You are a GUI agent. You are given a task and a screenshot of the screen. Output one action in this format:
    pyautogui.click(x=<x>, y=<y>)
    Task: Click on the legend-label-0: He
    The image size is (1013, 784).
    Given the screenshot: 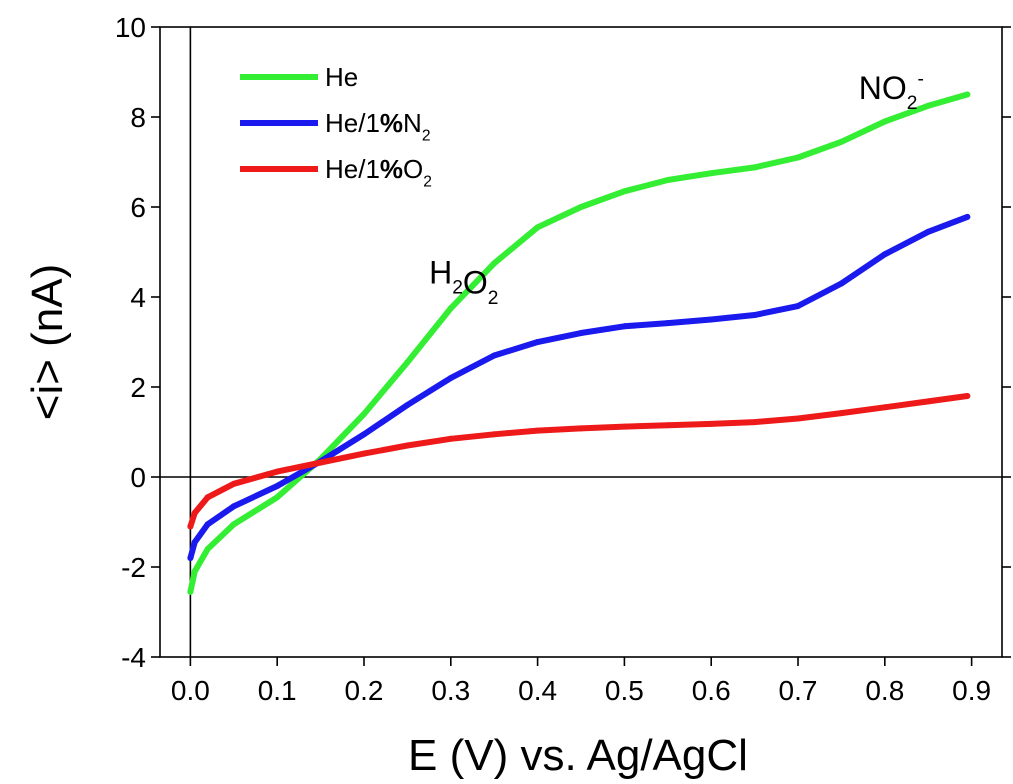 What is the action you would take?
    pyautogui.click(x=341, y=77)
    